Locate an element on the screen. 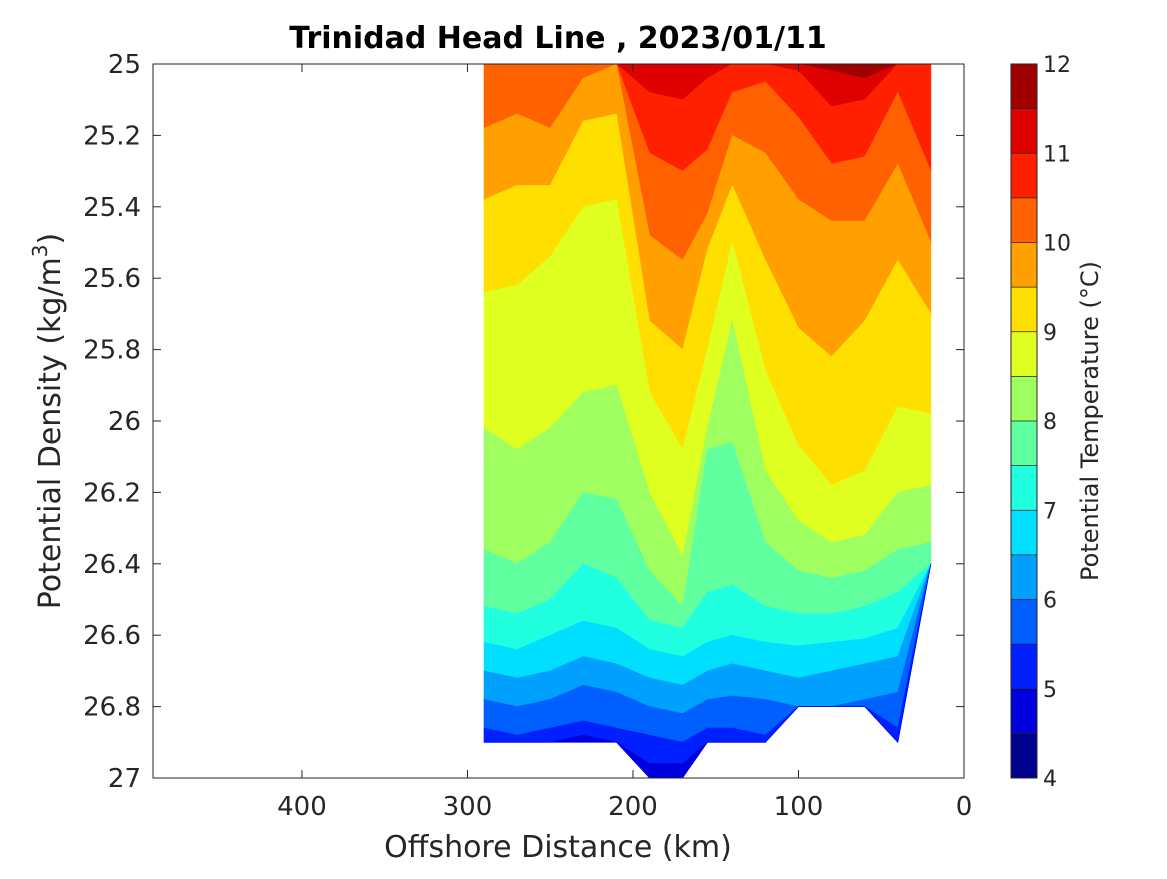 The width and height of the screenshot is (1167, 879). colorbar-tick-label: 6 is located at coordinates (1050, 601).